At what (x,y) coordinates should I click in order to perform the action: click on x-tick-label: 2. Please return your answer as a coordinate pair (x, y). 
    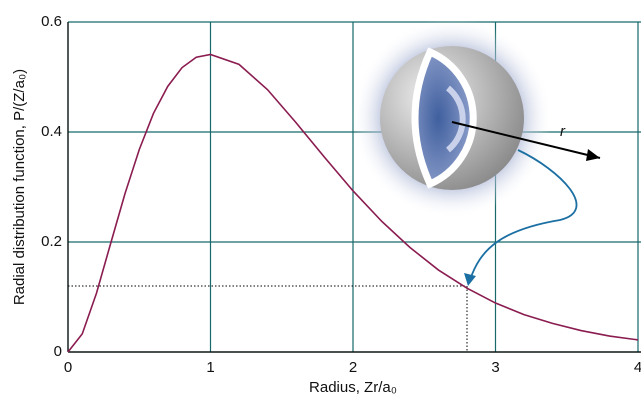
    Looking at the image, I should click on (353, 367).